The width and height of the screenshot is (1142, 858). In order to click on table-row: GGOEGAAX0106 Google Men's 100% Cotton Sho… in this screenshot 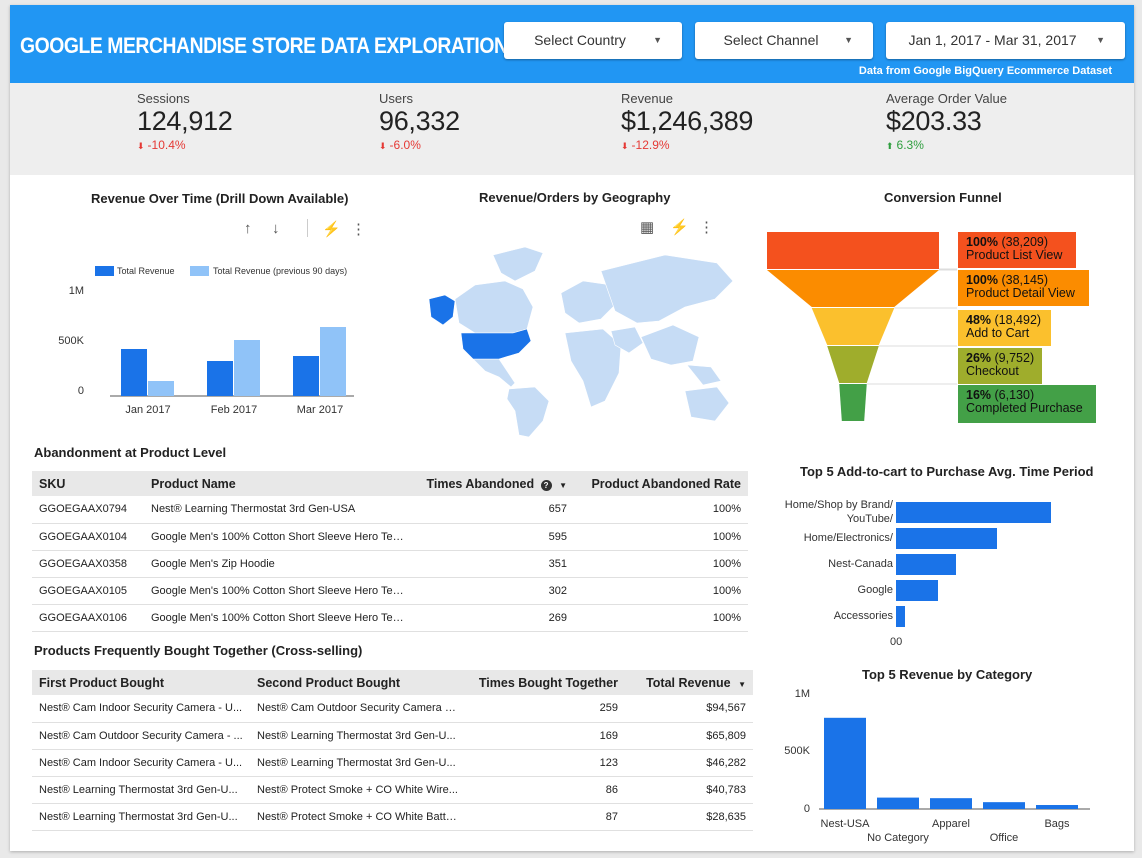, I will do `click(390, 617)`.